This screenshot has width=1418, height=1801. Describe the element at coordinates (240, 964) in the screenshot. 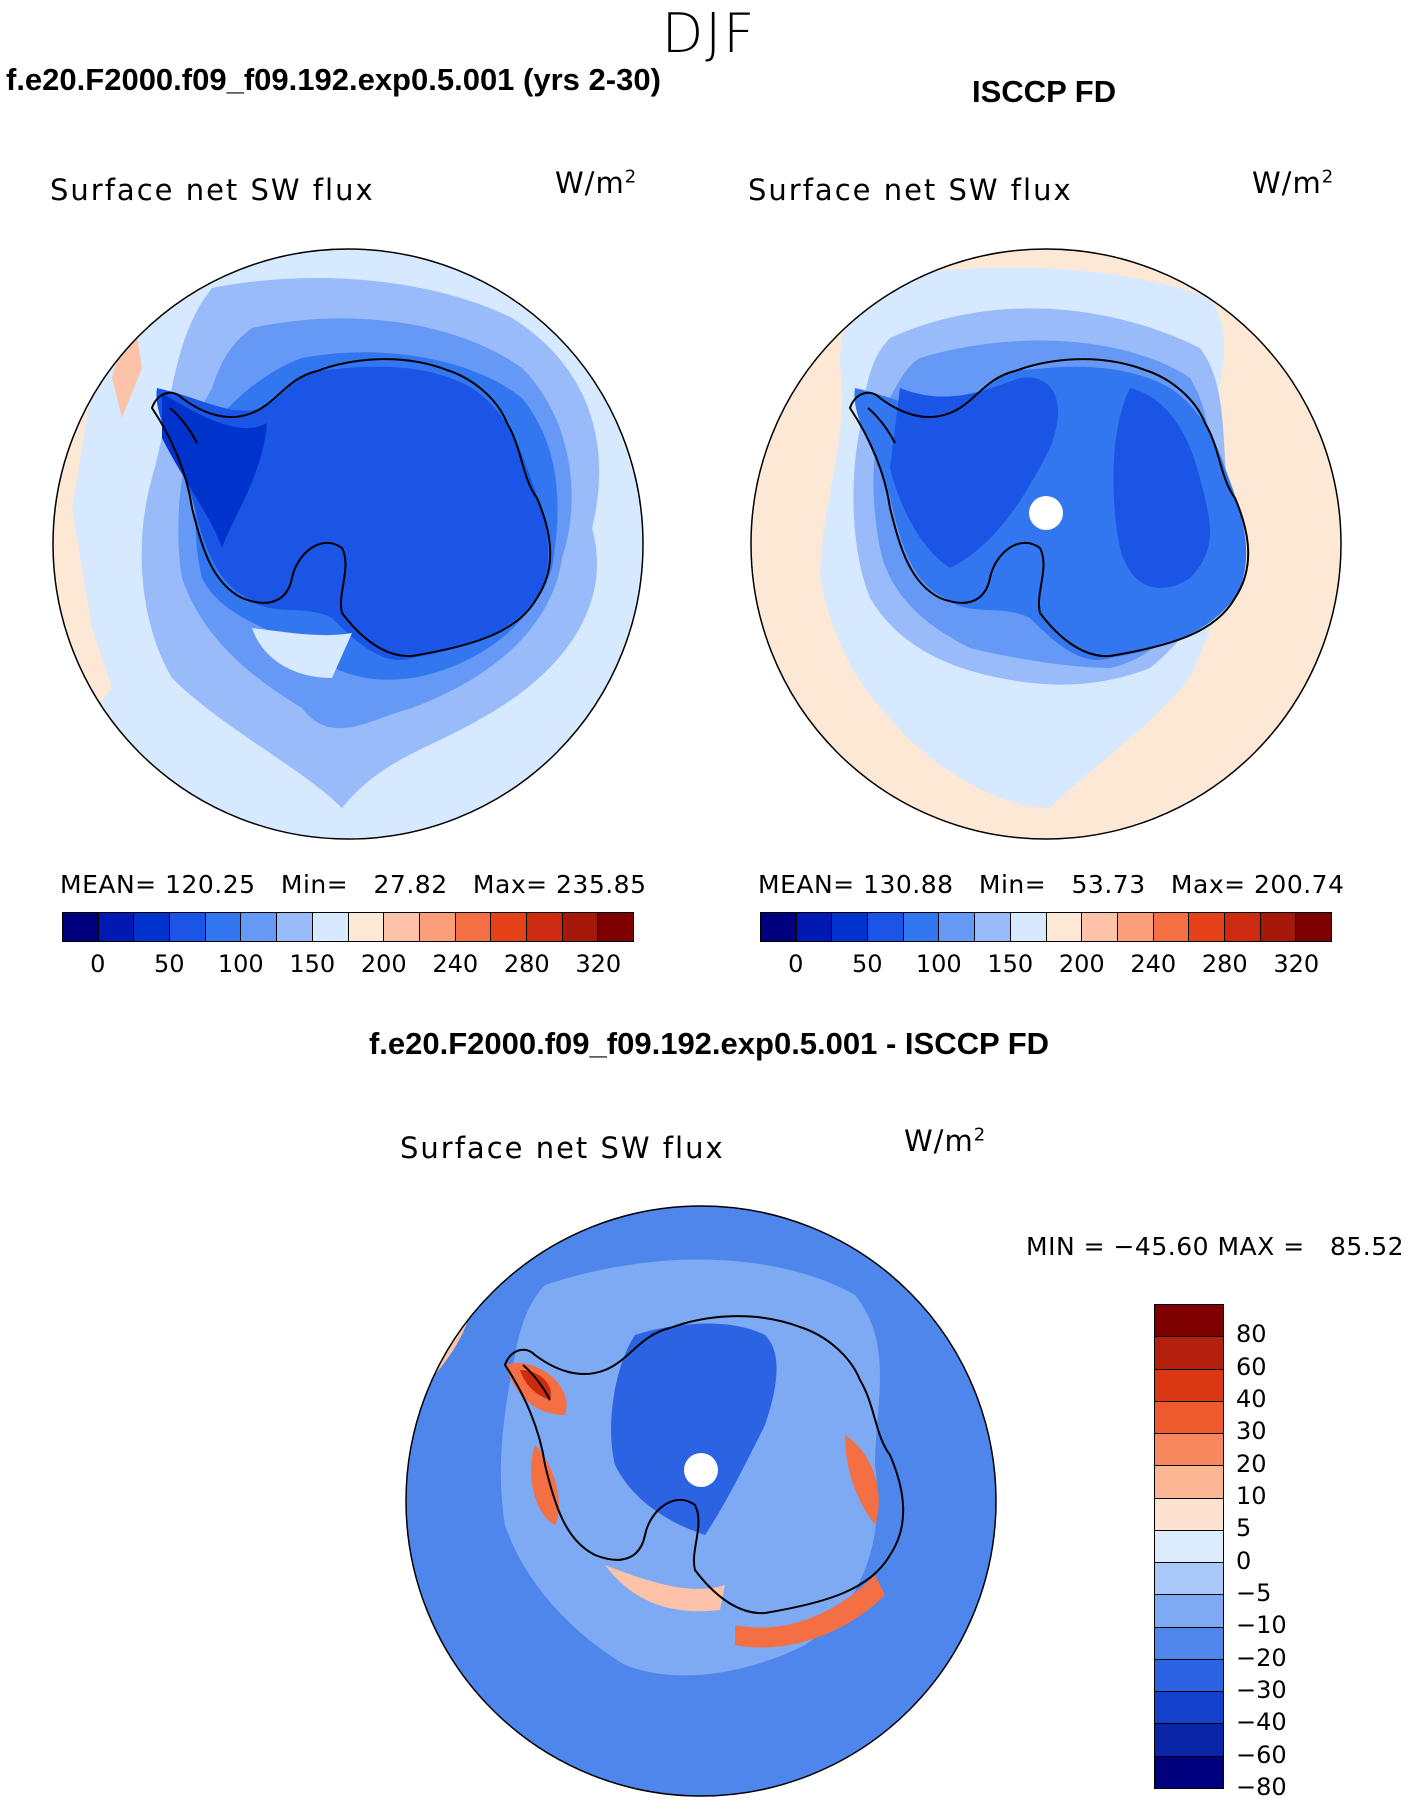

I see `model-colorbar-tick-label: 100` at that location.